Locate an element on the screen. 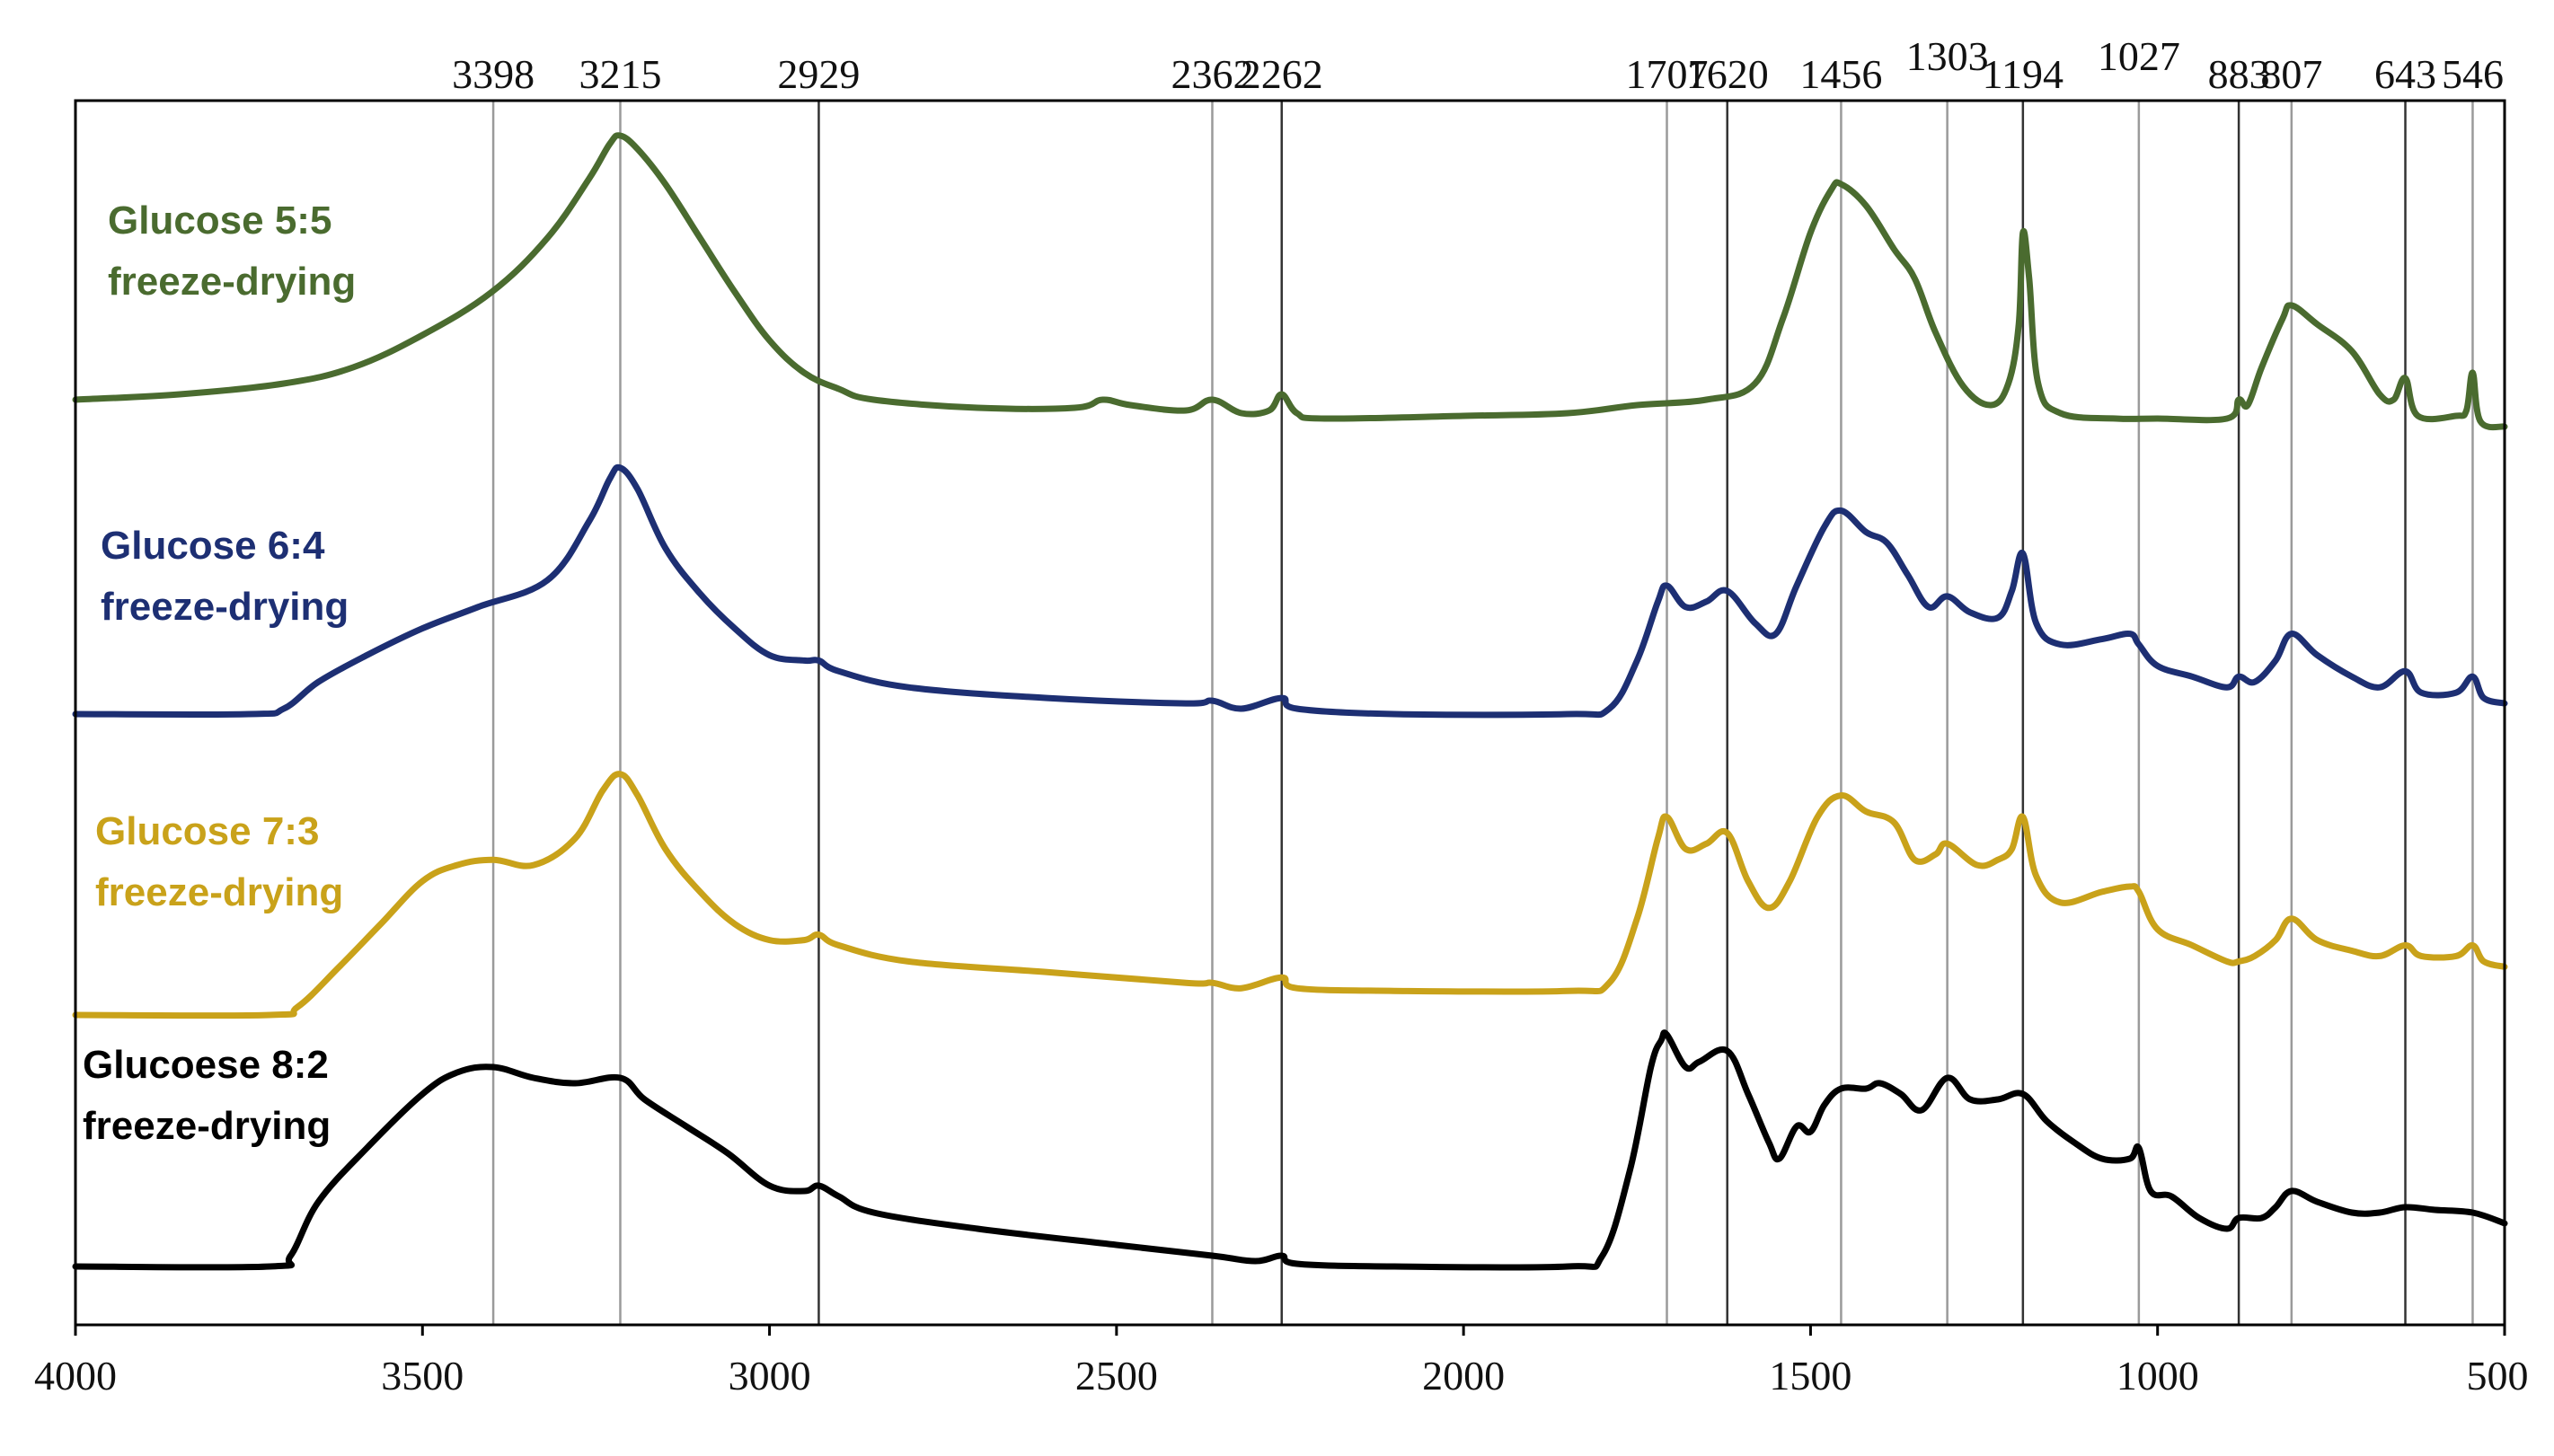  x-tick-label-4000: 4000 is located at coordinates (75, 1376).